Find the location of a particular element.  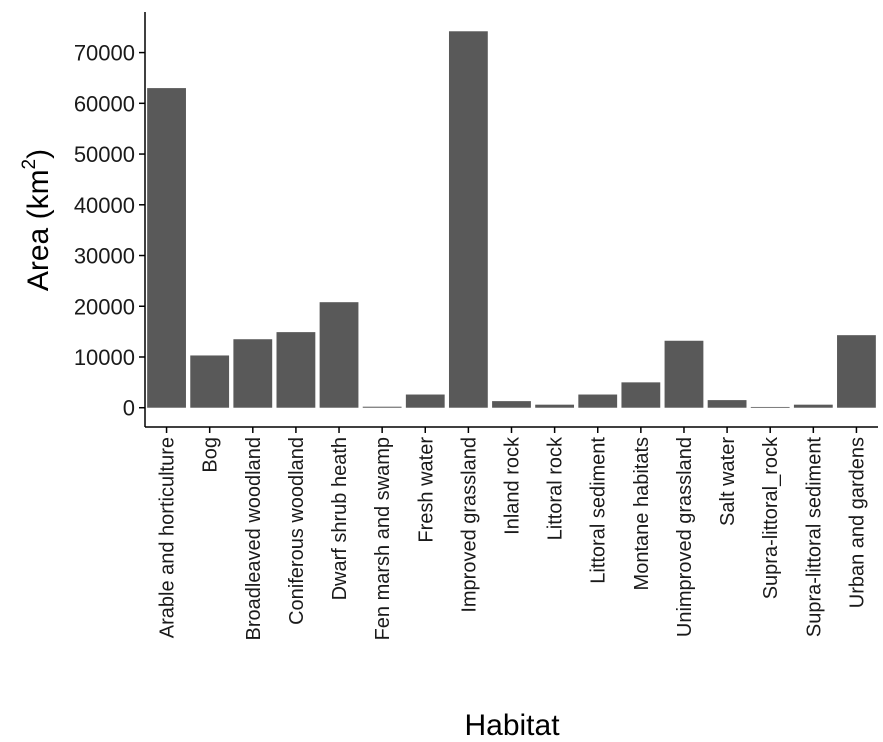

x-tick-label: Urban and gardens is located at coordinates (857, 522).